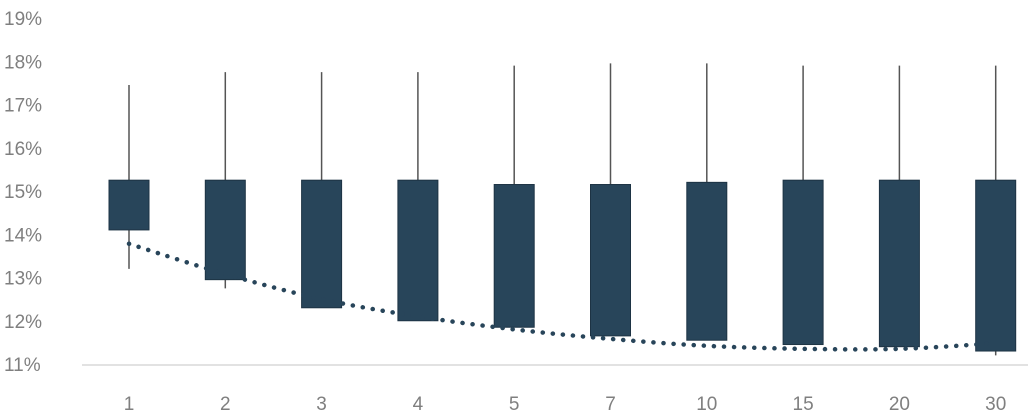 This screenshot has width=1030, height=417. Describe the element at coordinates (706, 404) in the screenshot. I see `x-tick-label: 10` at that location.